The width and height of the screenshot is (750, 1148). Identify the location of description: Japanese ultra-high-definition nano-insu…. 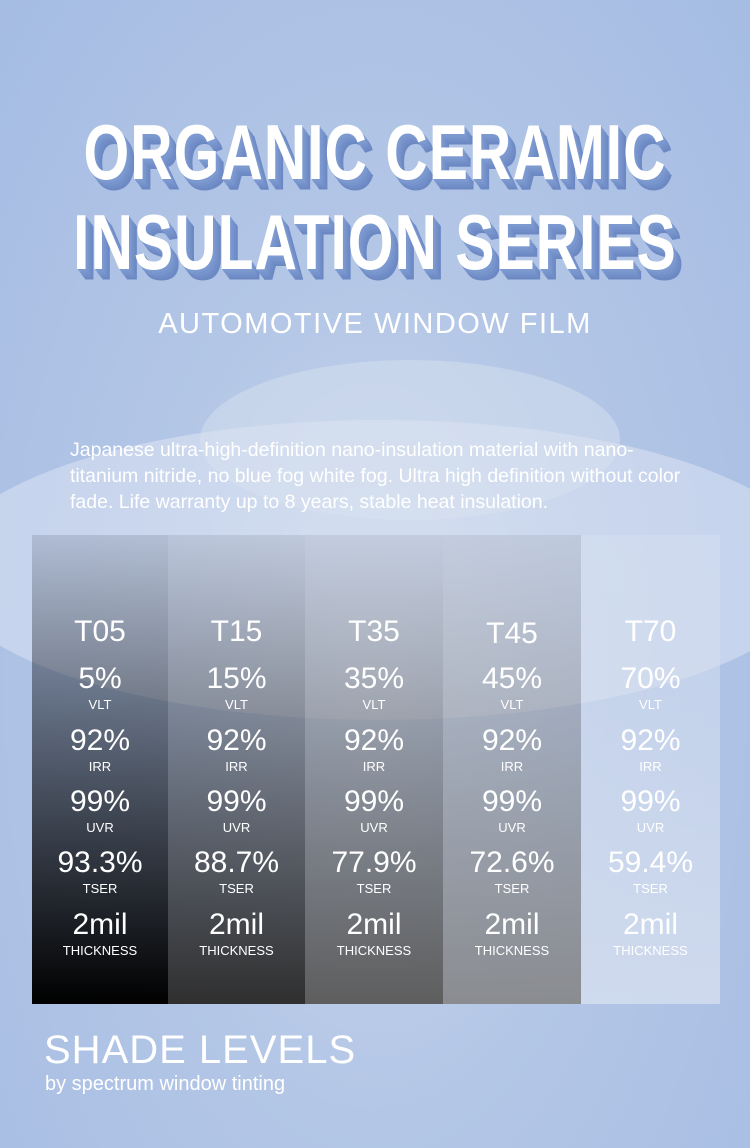
(375, 476).